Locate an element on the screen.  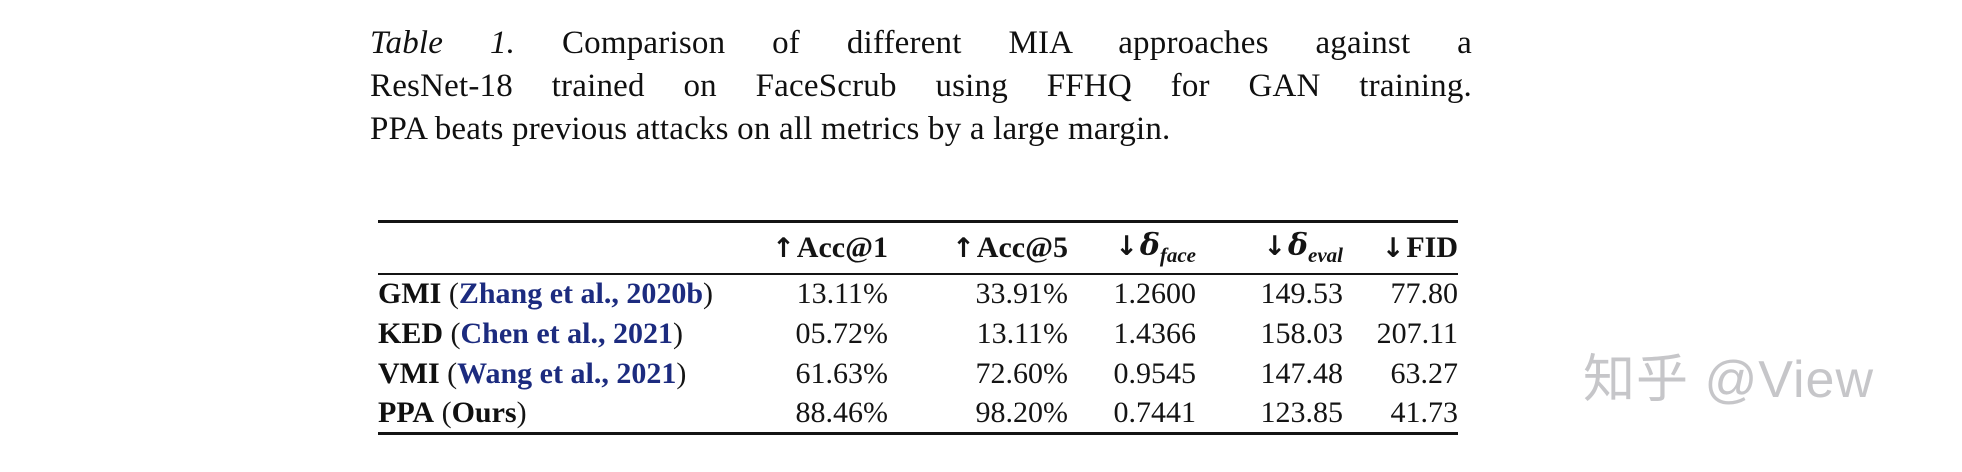
method-cell: VMI (Wang et al., 2021) is located at coordinates (532, 373).